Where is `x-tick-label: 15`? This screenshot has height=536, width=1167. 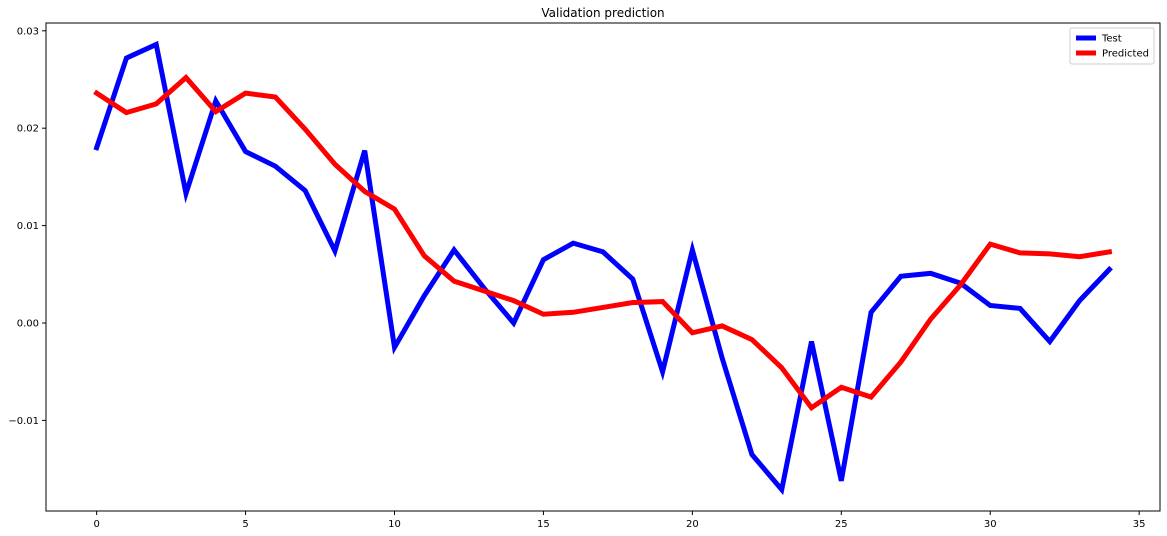
x-tick-label: 15 is located at coordinates (543, 524).